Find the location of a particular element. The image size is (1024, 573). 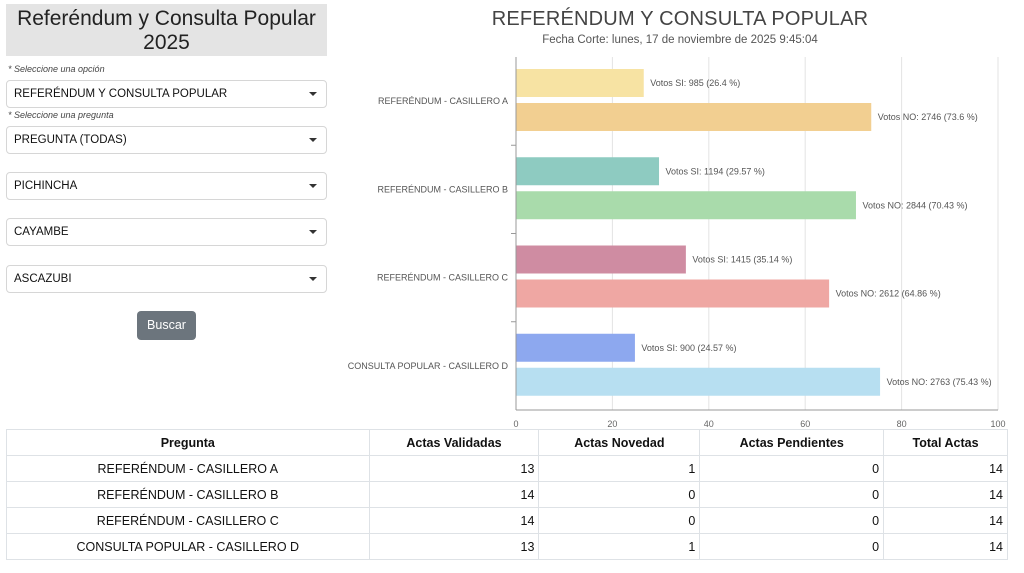

category-label: REFERÉNDUM - CASILLERO C is located at coordinates (443, 278).